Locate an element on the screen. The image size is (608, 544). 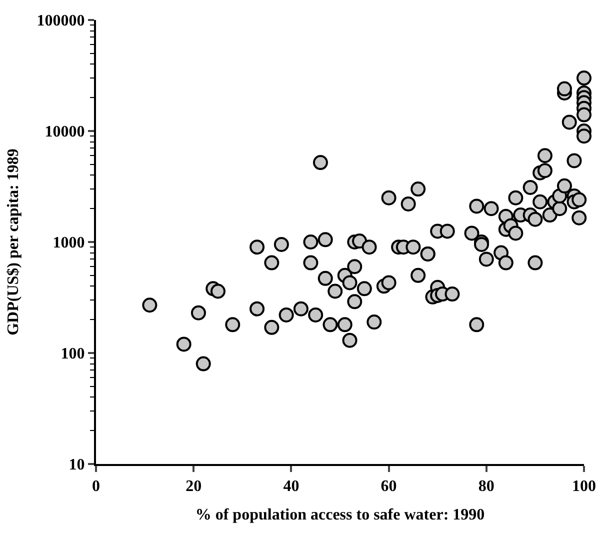
x-tick-label: 40 is located at coordinates (291, 487).